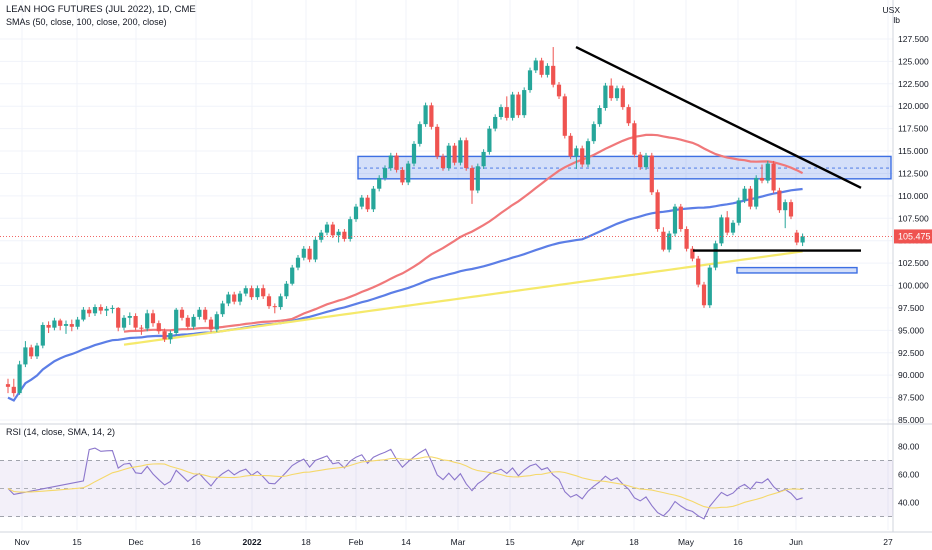 This screenshot has height=550, width=932. What do you see at coordinates (913, 263) in the screenshot?
I see `price-tick-label: 102.500` at bounding box center [913, 263].